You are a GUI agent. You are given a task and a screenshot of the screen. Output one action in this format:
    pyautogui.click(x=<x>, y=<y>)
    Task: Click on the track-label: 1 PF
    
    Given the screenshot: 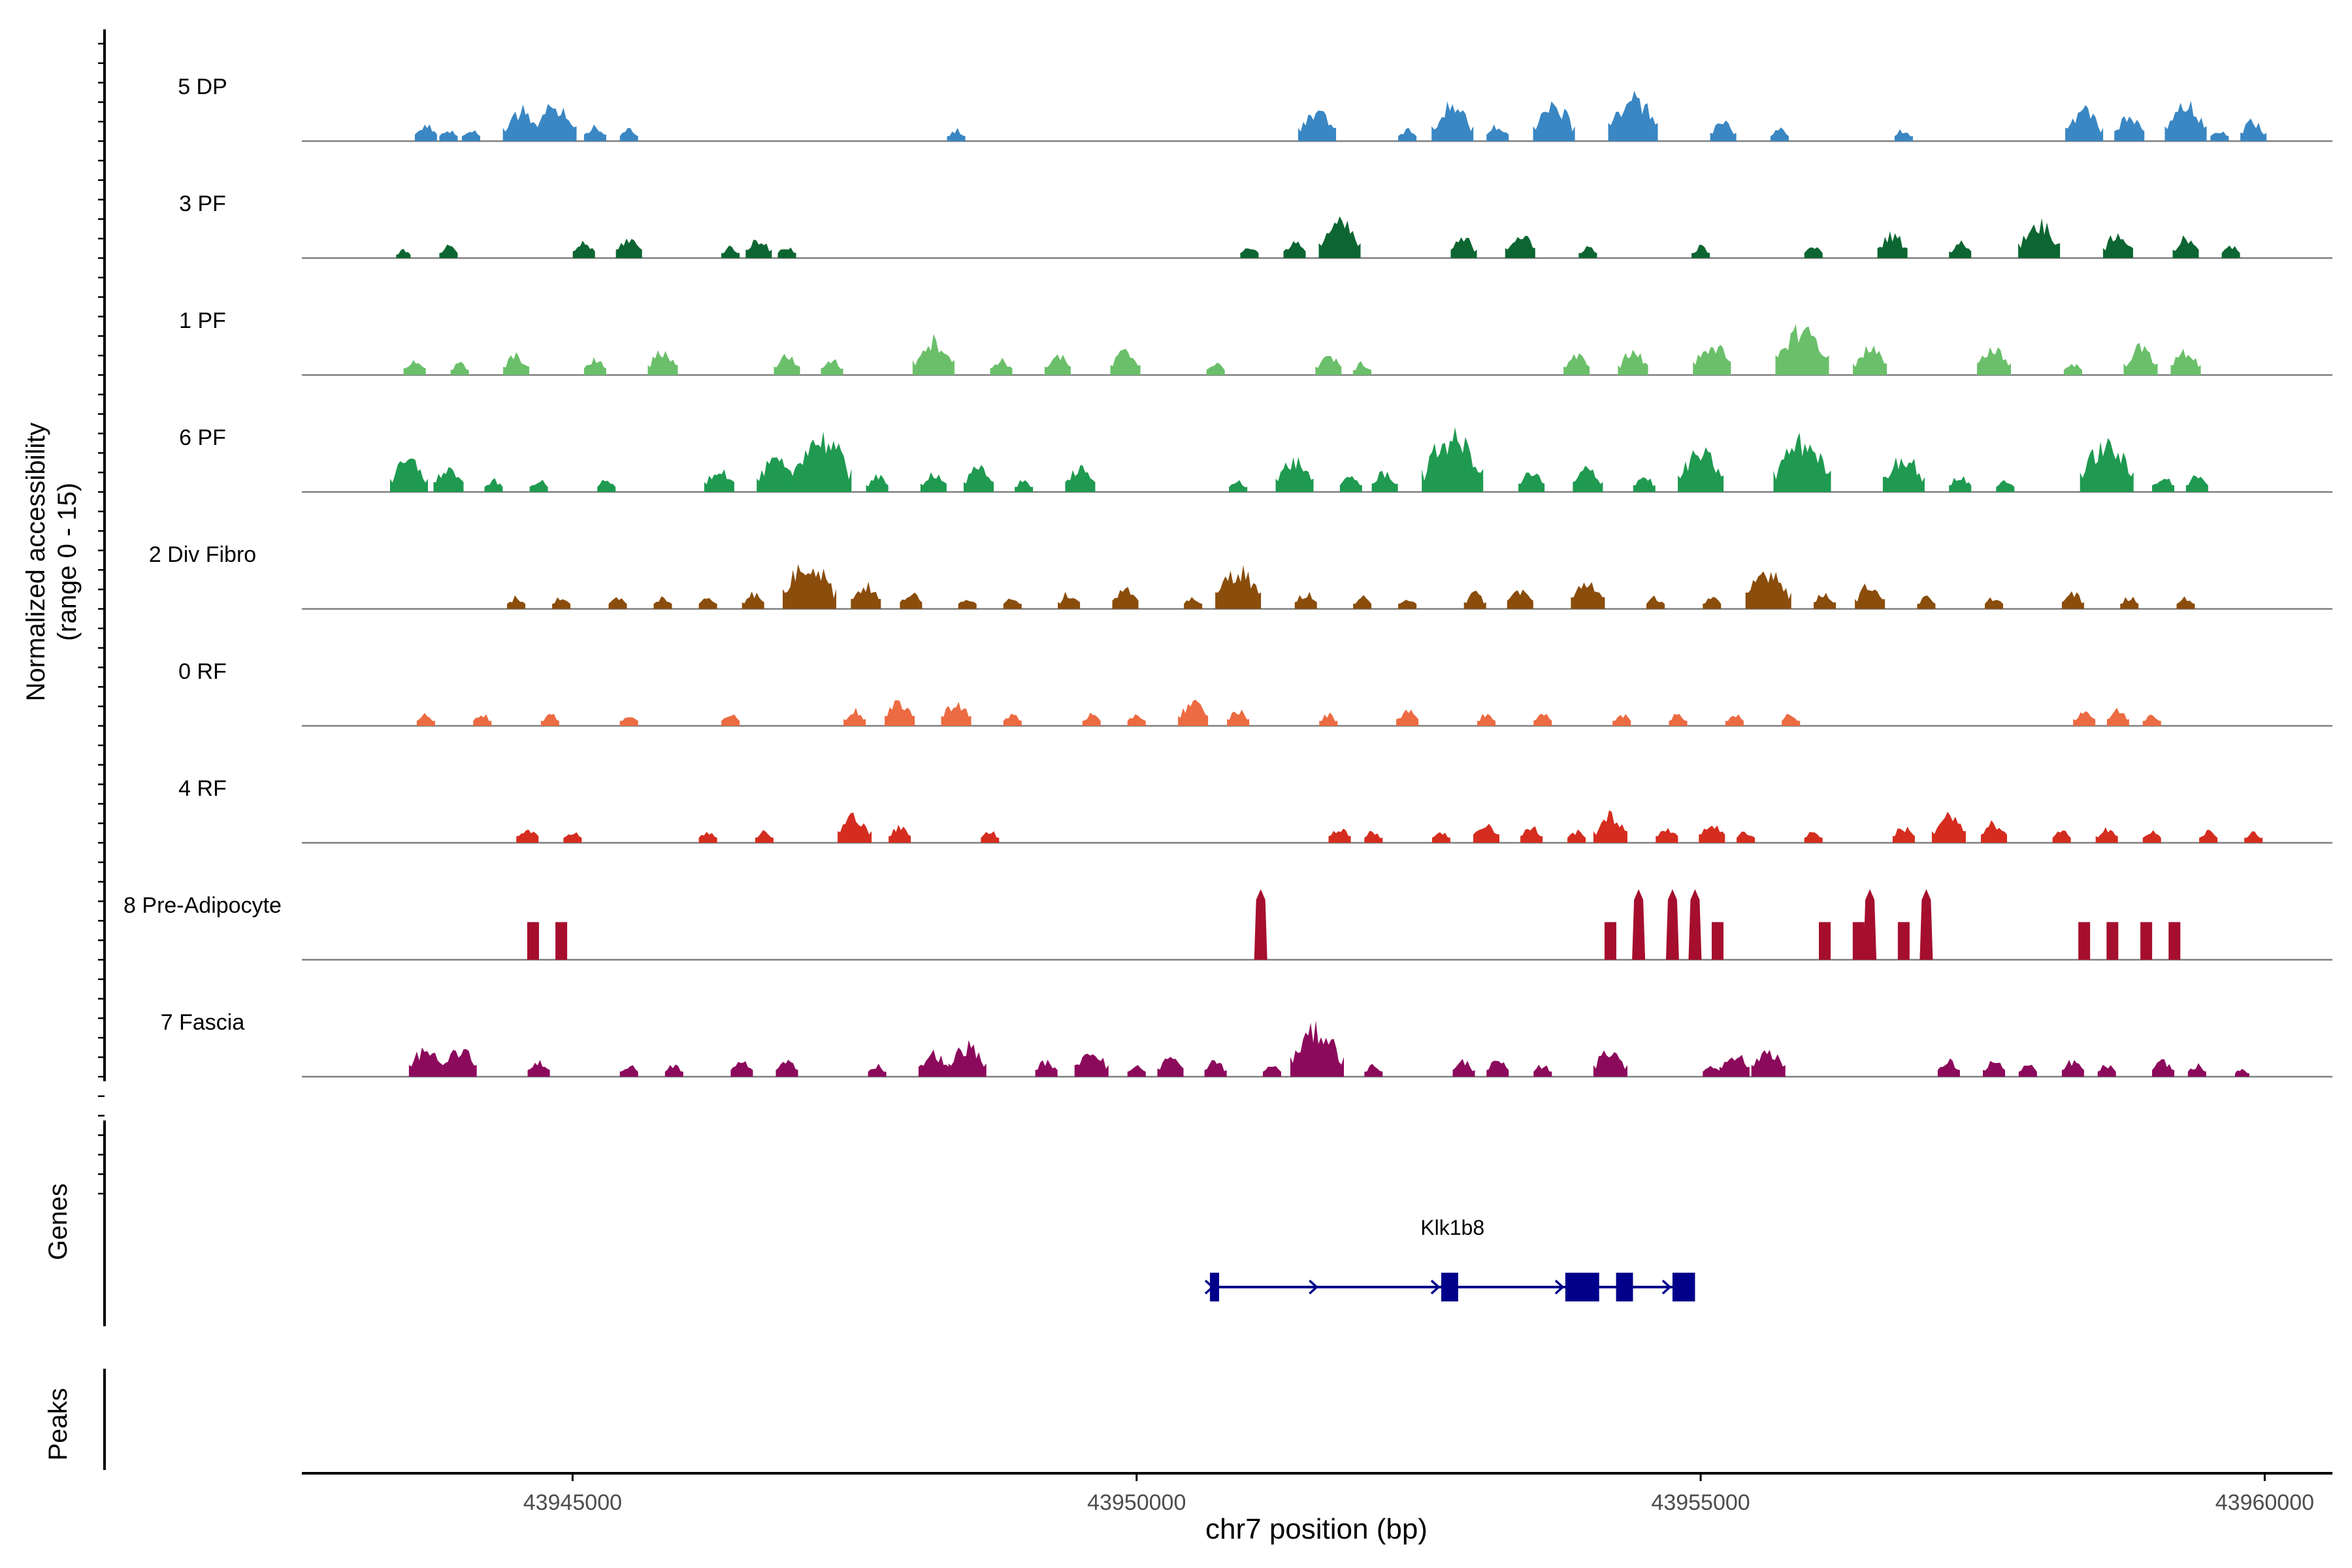 What is the action you would take?
    pyautogui.click(x=202, y=320)
    